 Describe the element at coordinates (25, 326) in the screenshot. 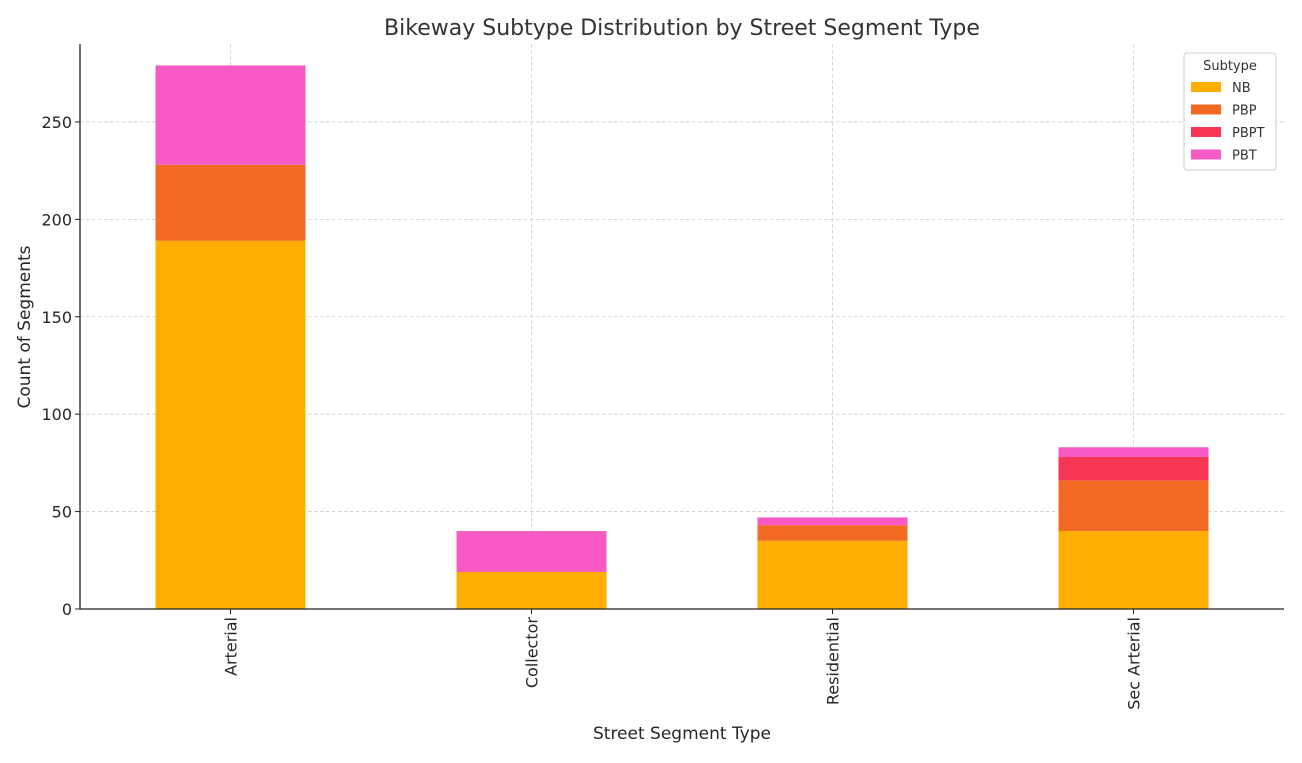

I see `y-axis-label: Count of Segments` at that location.